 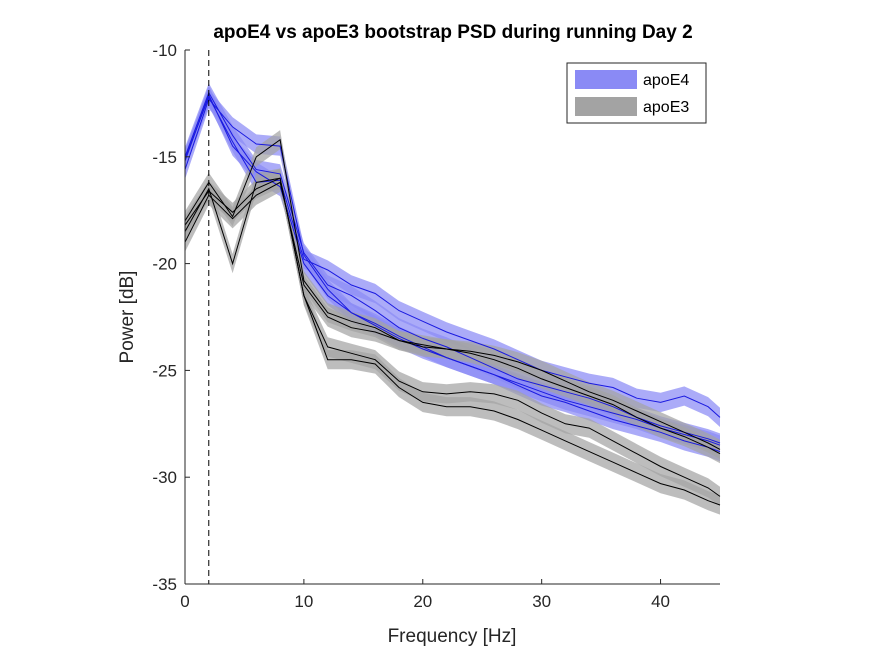 What do you see at coordinates (606, 106) in the screenshot?
I see `legend-swatch-apoe3` at bounding box center [606, 106].